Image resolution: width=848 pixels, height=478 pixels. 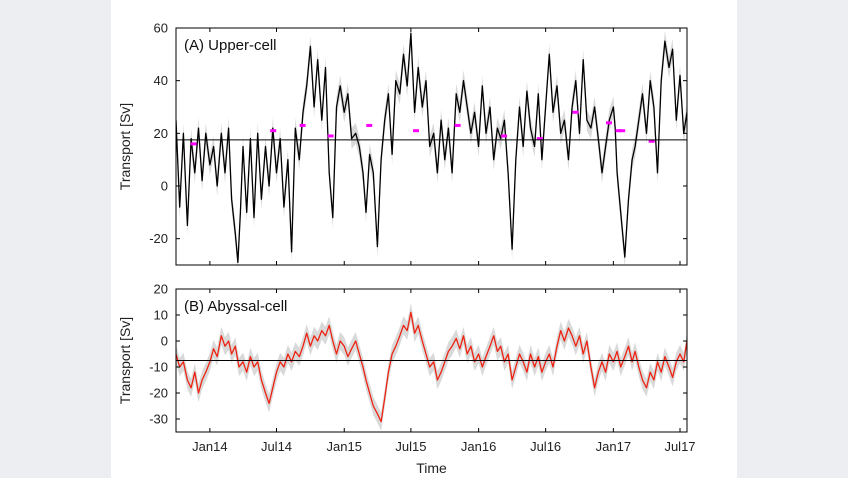 What do you see at coordinates (161, 289) in the screenshot?
I see `abyssal-y-tick-label: 20` at bounding box center [161, 289].